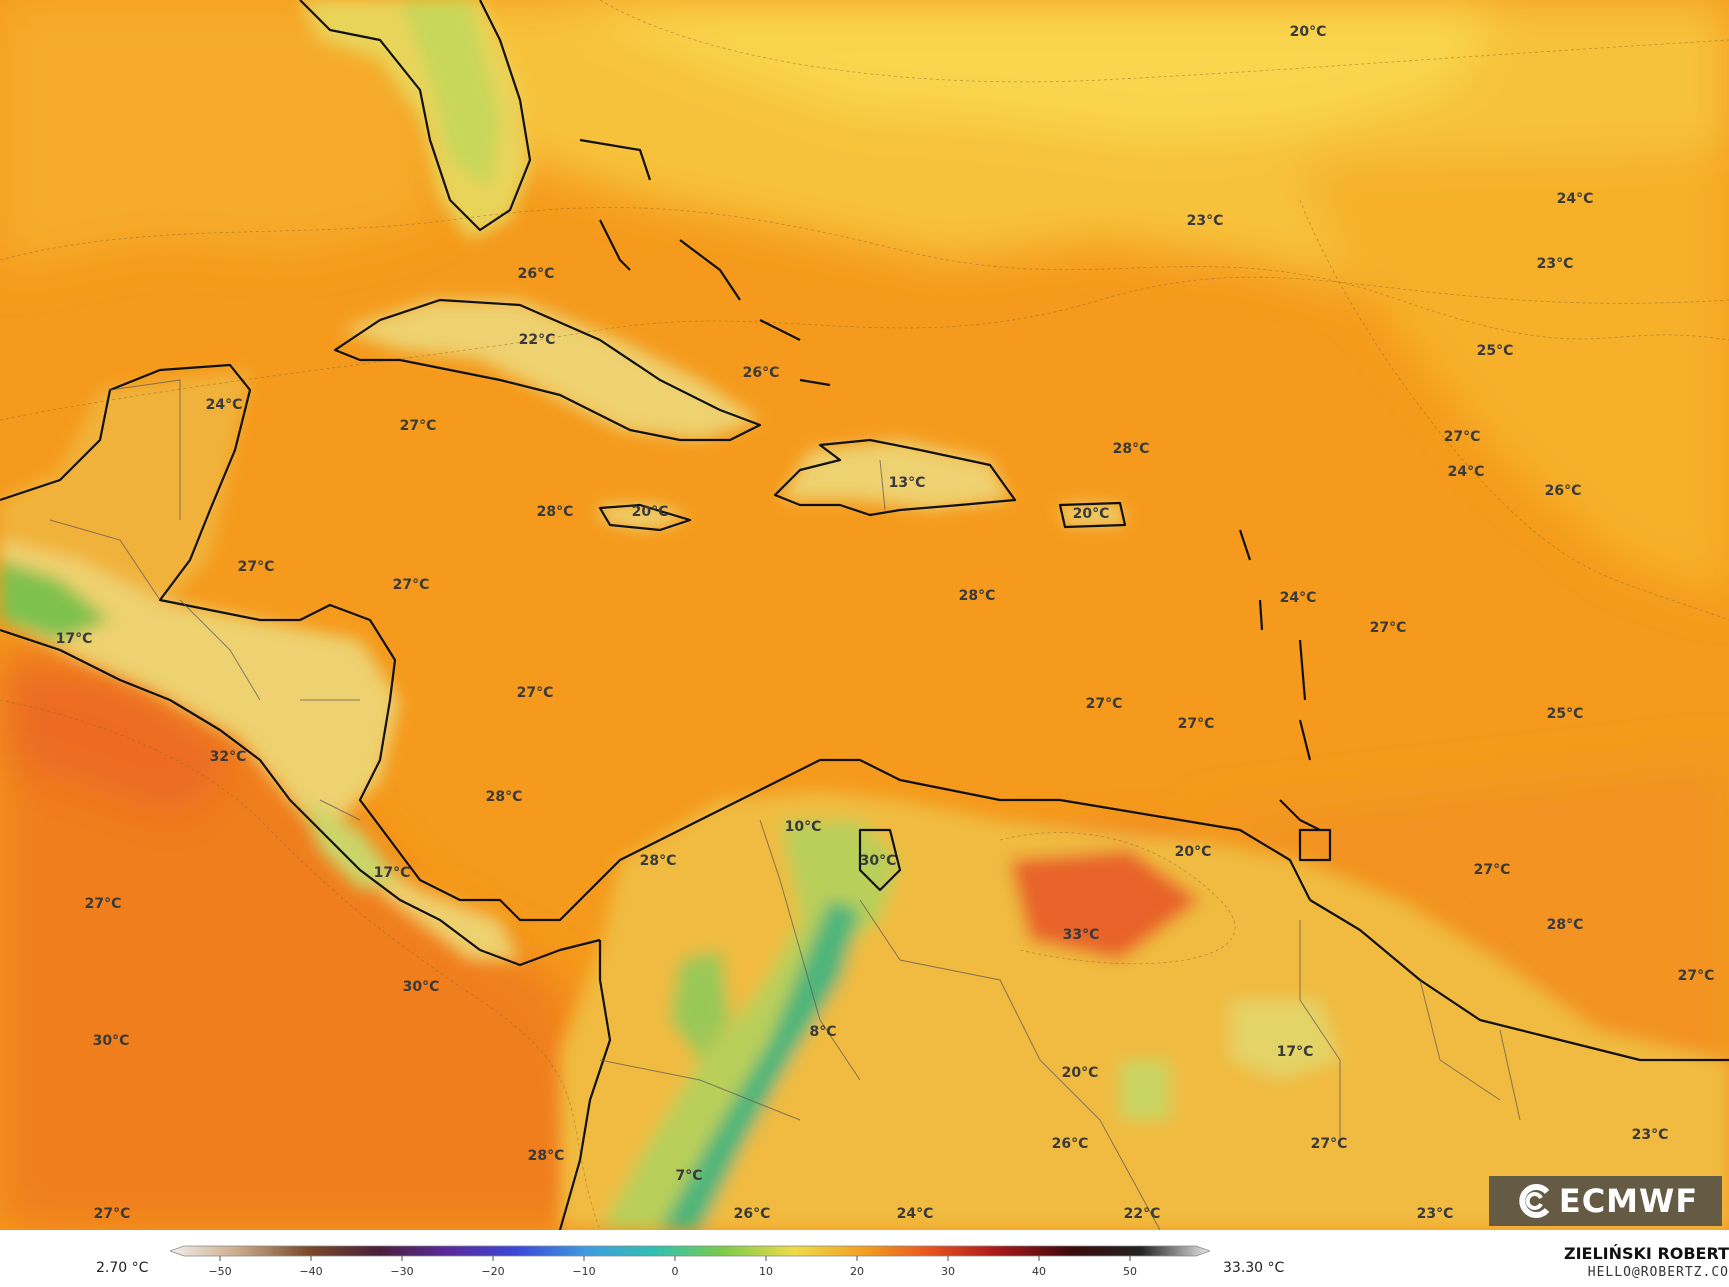 The image size is (1729, 1287). What do you see at coordinates (907, 483) in the screenshot?
I see `temperature-label: 13°C` at bounding box center [907, 483].